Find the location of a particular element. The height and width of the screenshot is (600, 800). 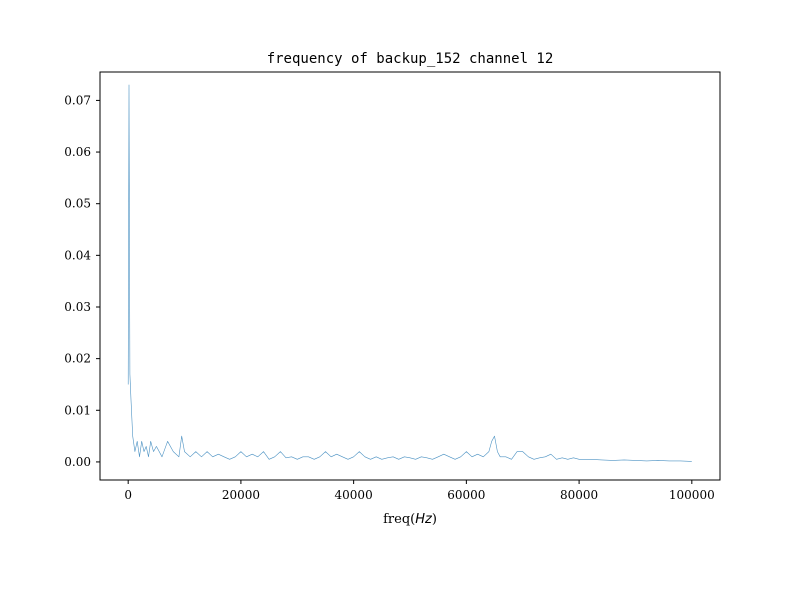

x-axis-label-open-paren: ( is located at coordinates (412, 519).